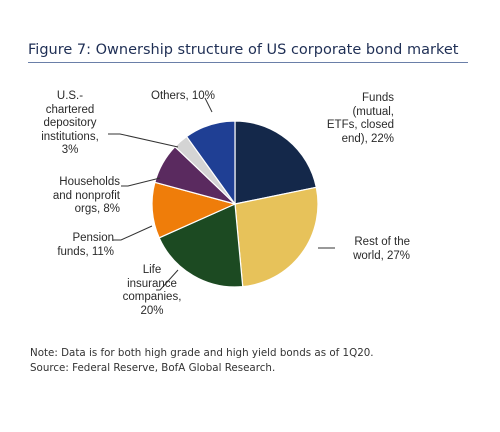  I want to click on leader-others, so click(208, 105).